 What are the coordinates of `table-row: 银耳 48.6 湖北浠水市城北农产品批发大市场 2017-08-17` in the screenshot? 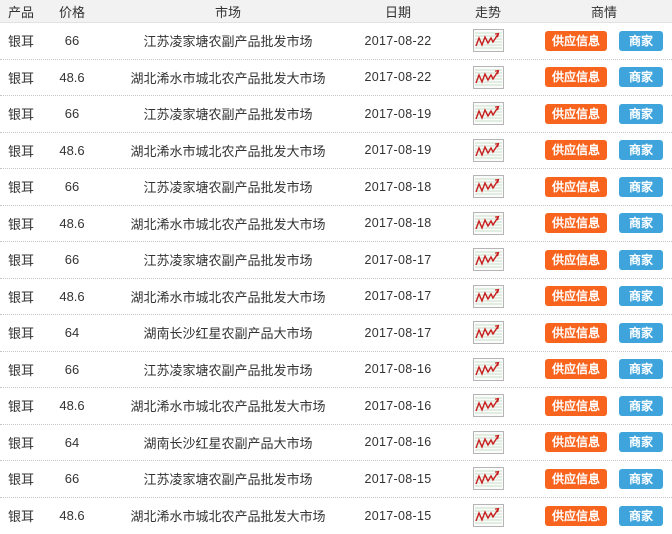 It's located at (336, 296).